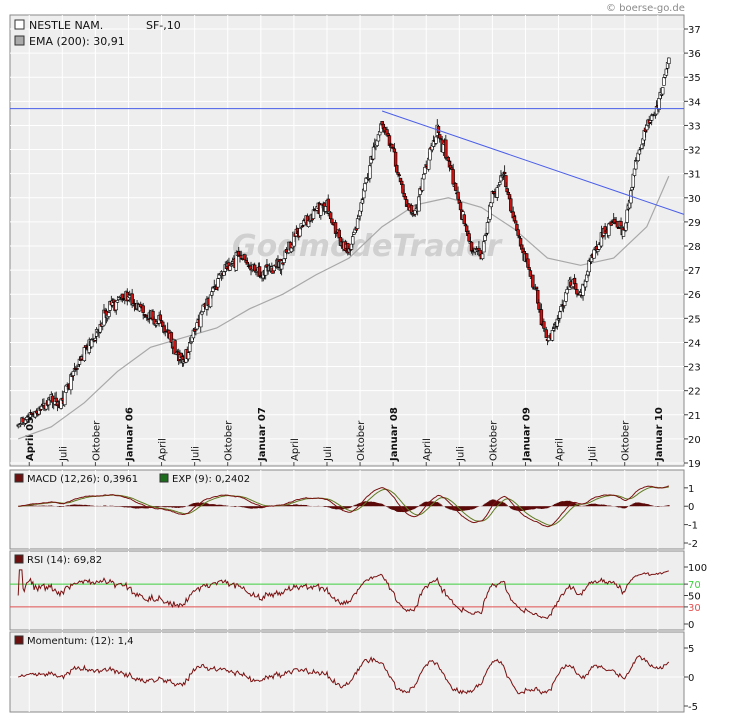 This screenshot has height=725, width=730. Describe the element at coordinates (694, 271) in the screenshot. I see `price-y-tick: 27` at that location.